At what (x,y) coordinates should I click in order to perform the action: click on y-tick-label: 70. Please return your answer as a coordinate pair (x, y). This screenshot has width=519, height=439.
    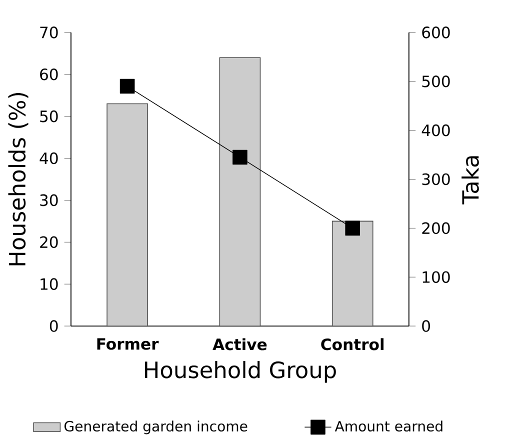
    Looking at the image, I should click on (49, 32).